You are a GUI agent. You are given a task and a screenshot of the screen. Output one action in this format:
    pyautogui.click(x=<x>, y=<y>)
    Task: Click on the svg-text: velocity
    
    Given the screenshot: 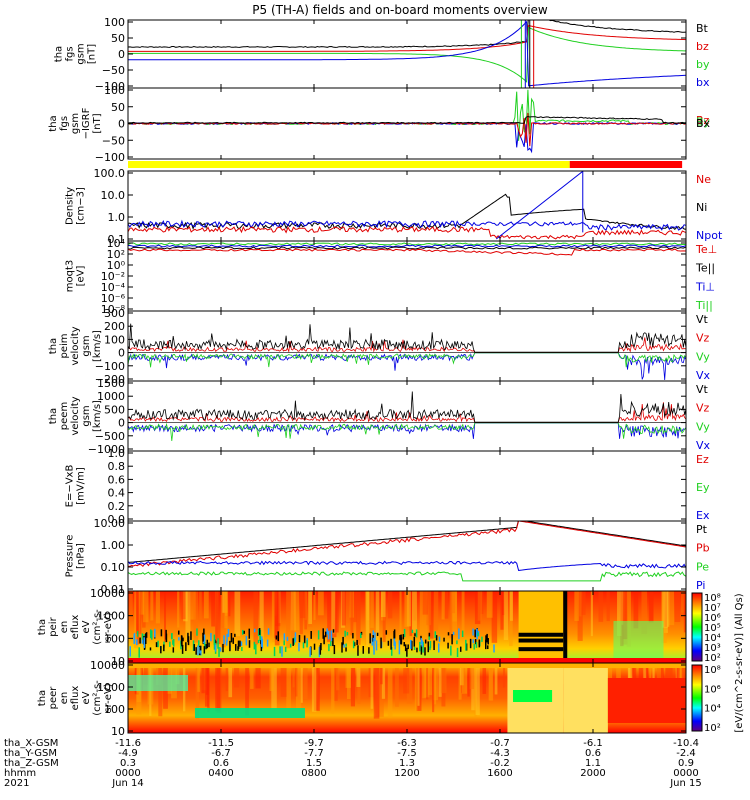 What is the action you would take?
    pyautogui.click(x=75, y=415)
    